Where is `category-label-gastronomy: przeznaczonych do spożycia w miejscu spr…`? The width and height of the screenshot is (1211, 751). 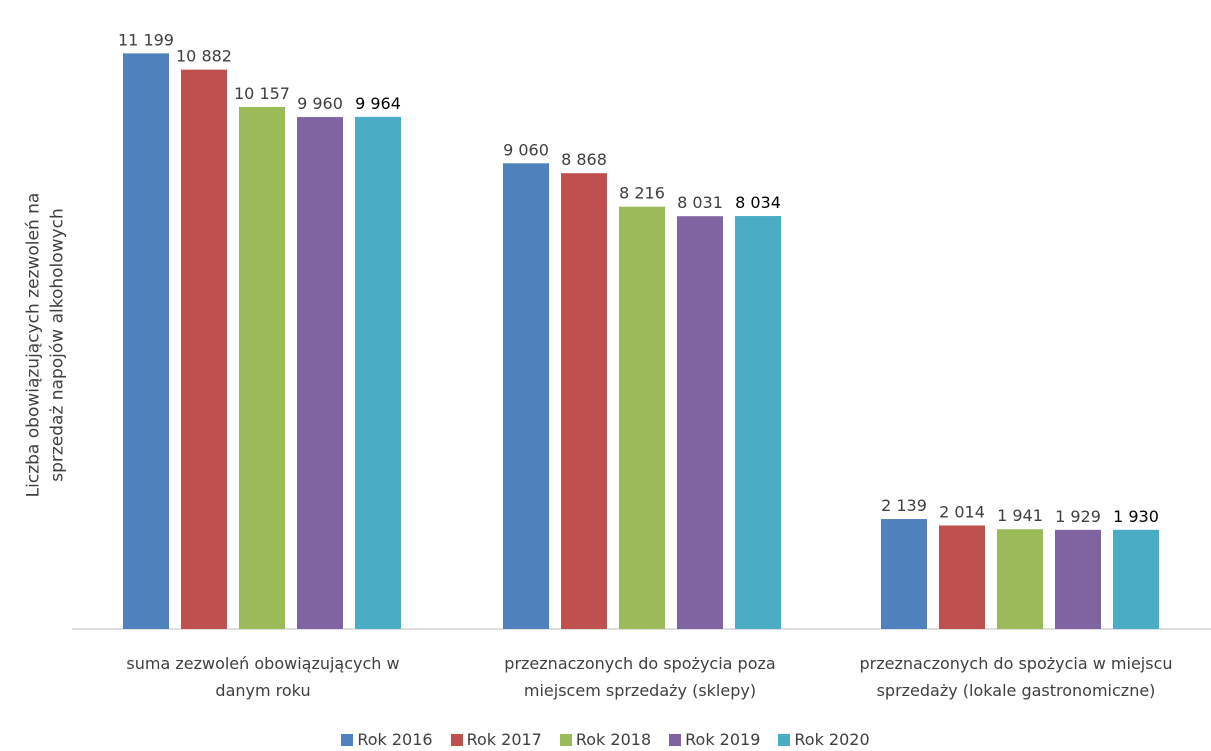 category-label-gastronomy: przeznaczonych do spożycia w miejscu spr… is located at coordinates (1016, 677).